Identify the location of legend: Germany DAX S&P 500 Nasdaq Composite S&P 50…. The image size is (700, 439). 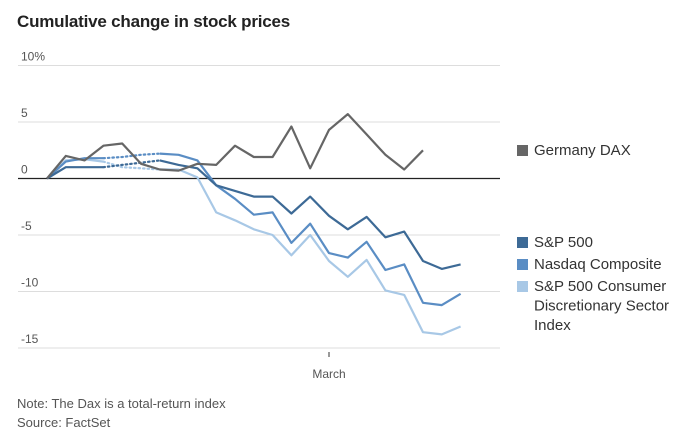
(593, 238).